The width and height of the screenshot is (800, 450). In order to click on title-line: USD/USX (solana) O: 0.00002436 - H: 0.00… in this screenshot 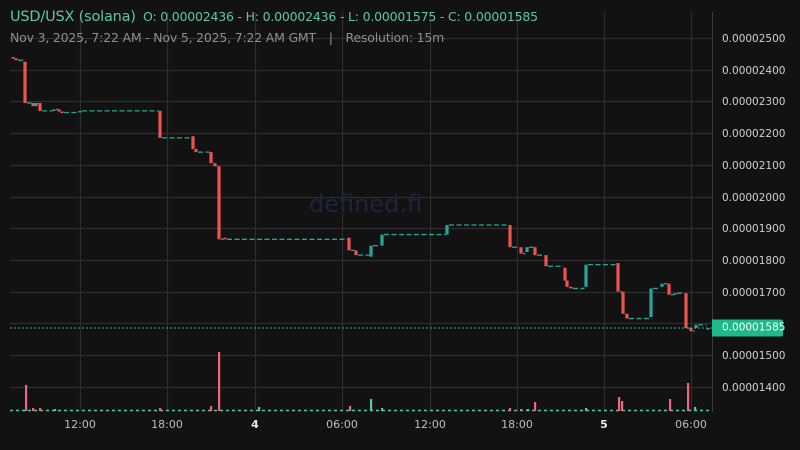, I will do `click(274, 17)`.